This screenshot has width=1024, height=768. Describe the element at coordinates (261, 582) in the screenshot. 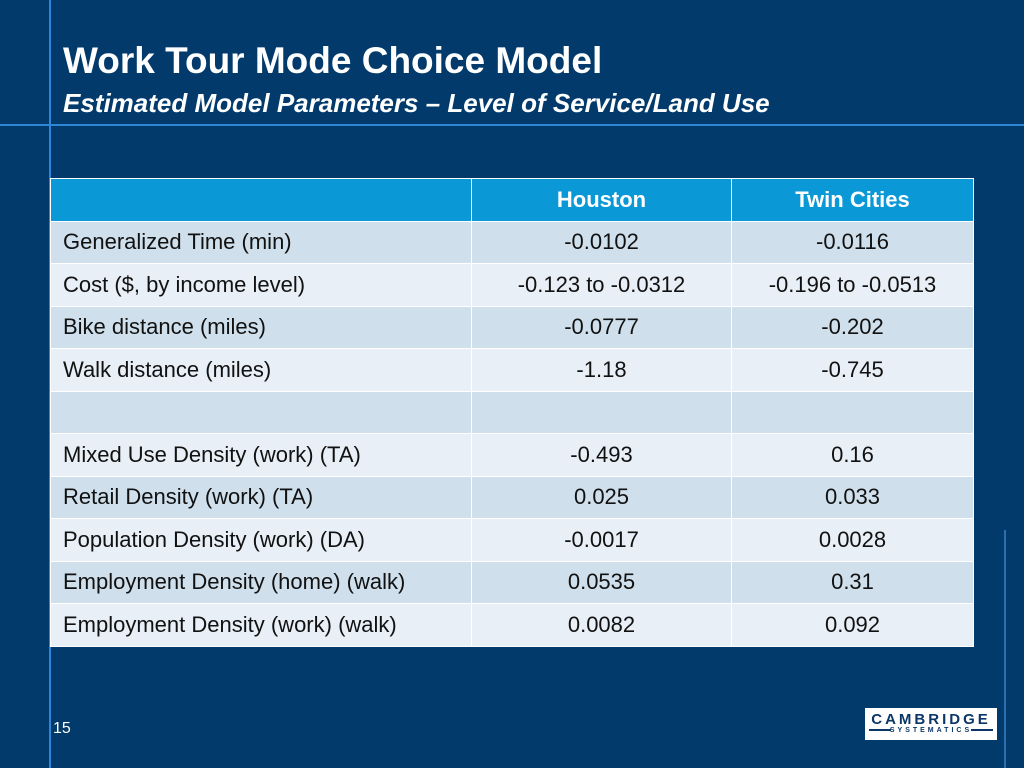

I see `row-label: Employment Density (home) (walk)` at that location.